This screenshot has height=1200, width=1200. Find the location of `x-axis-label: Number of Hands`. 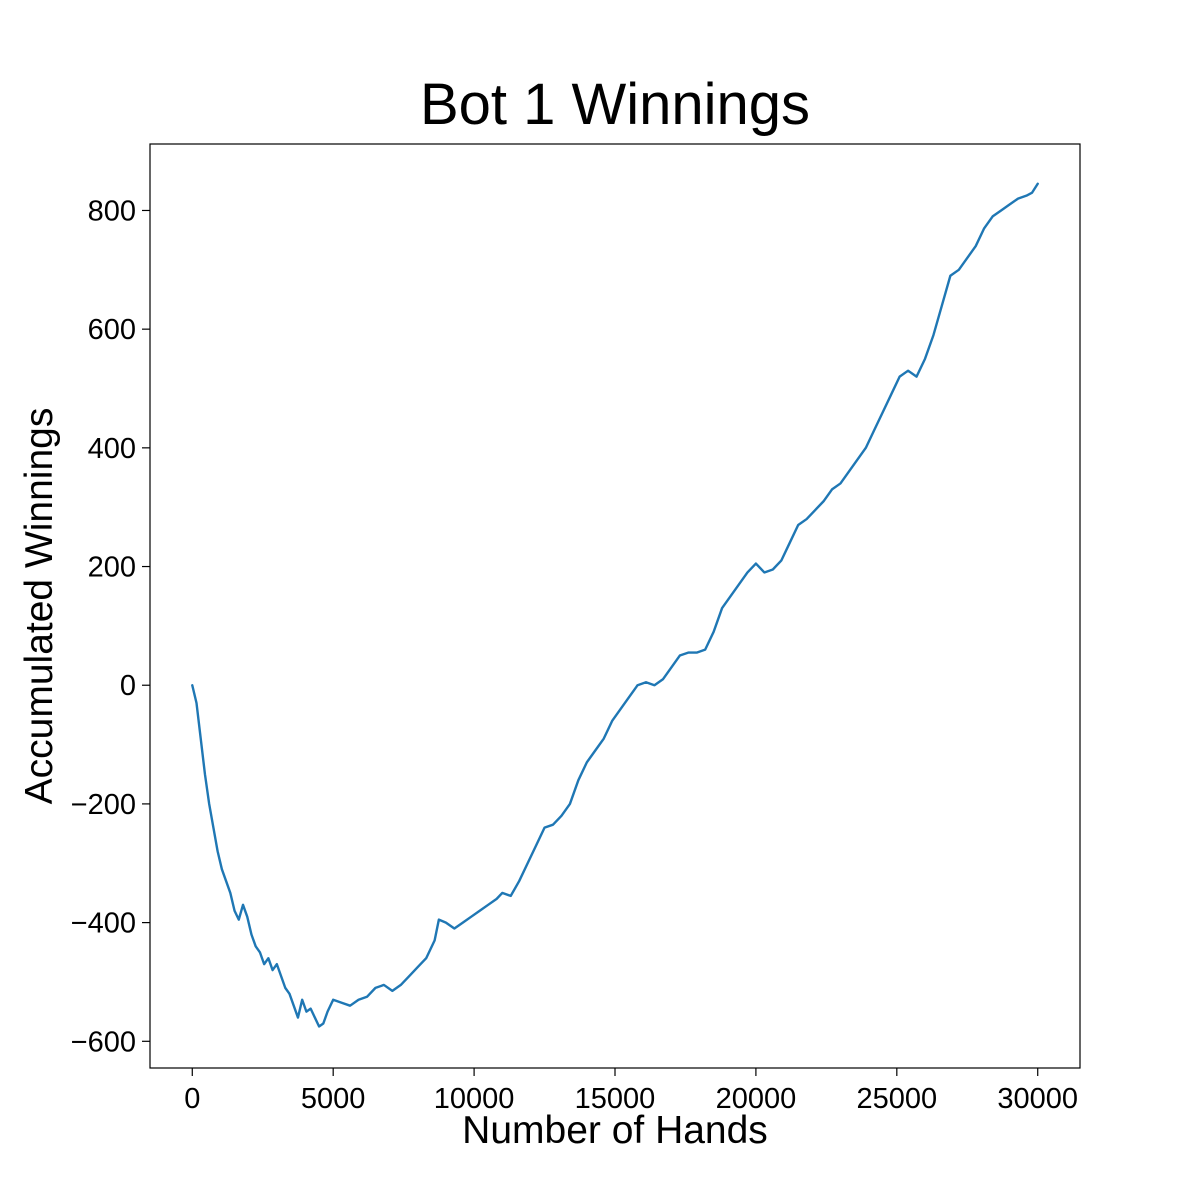

x-axis-label: Number of Hands is located at coordinates (615, 1130).